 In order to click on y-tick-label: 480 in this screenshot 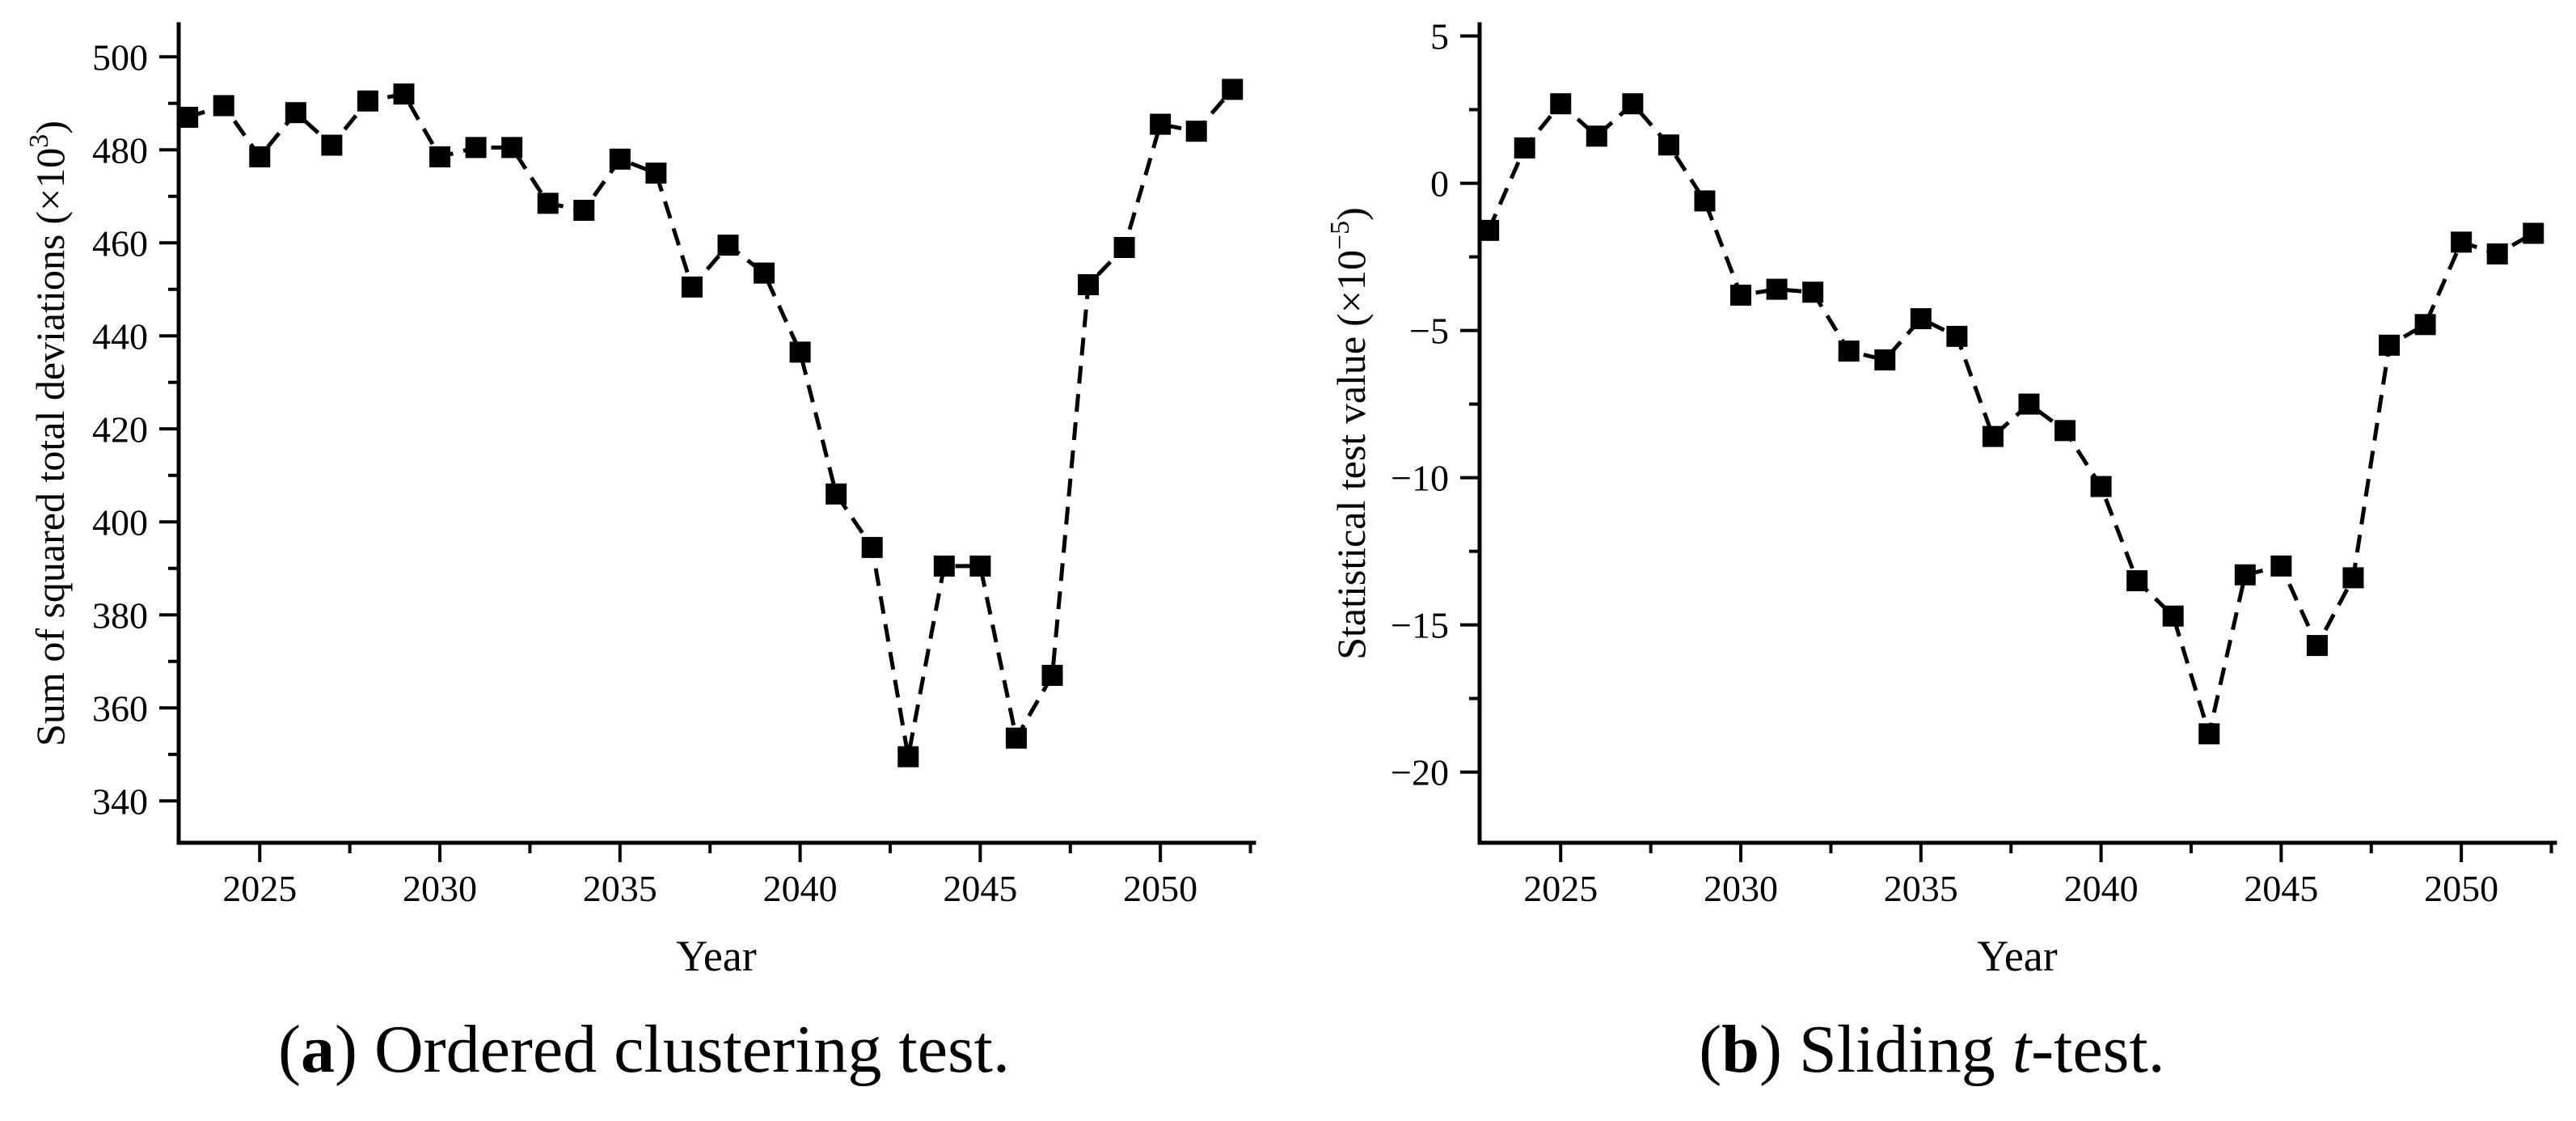, I will do `click(120, 150)`.